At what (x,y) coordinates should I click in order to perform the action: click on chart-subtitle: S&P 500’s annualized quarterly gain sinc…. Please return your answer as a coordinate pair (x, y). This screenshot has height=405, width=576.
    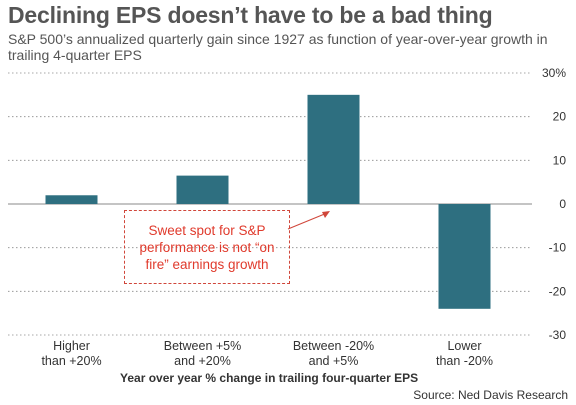
    Looking at the image, I should click on (278, 47).